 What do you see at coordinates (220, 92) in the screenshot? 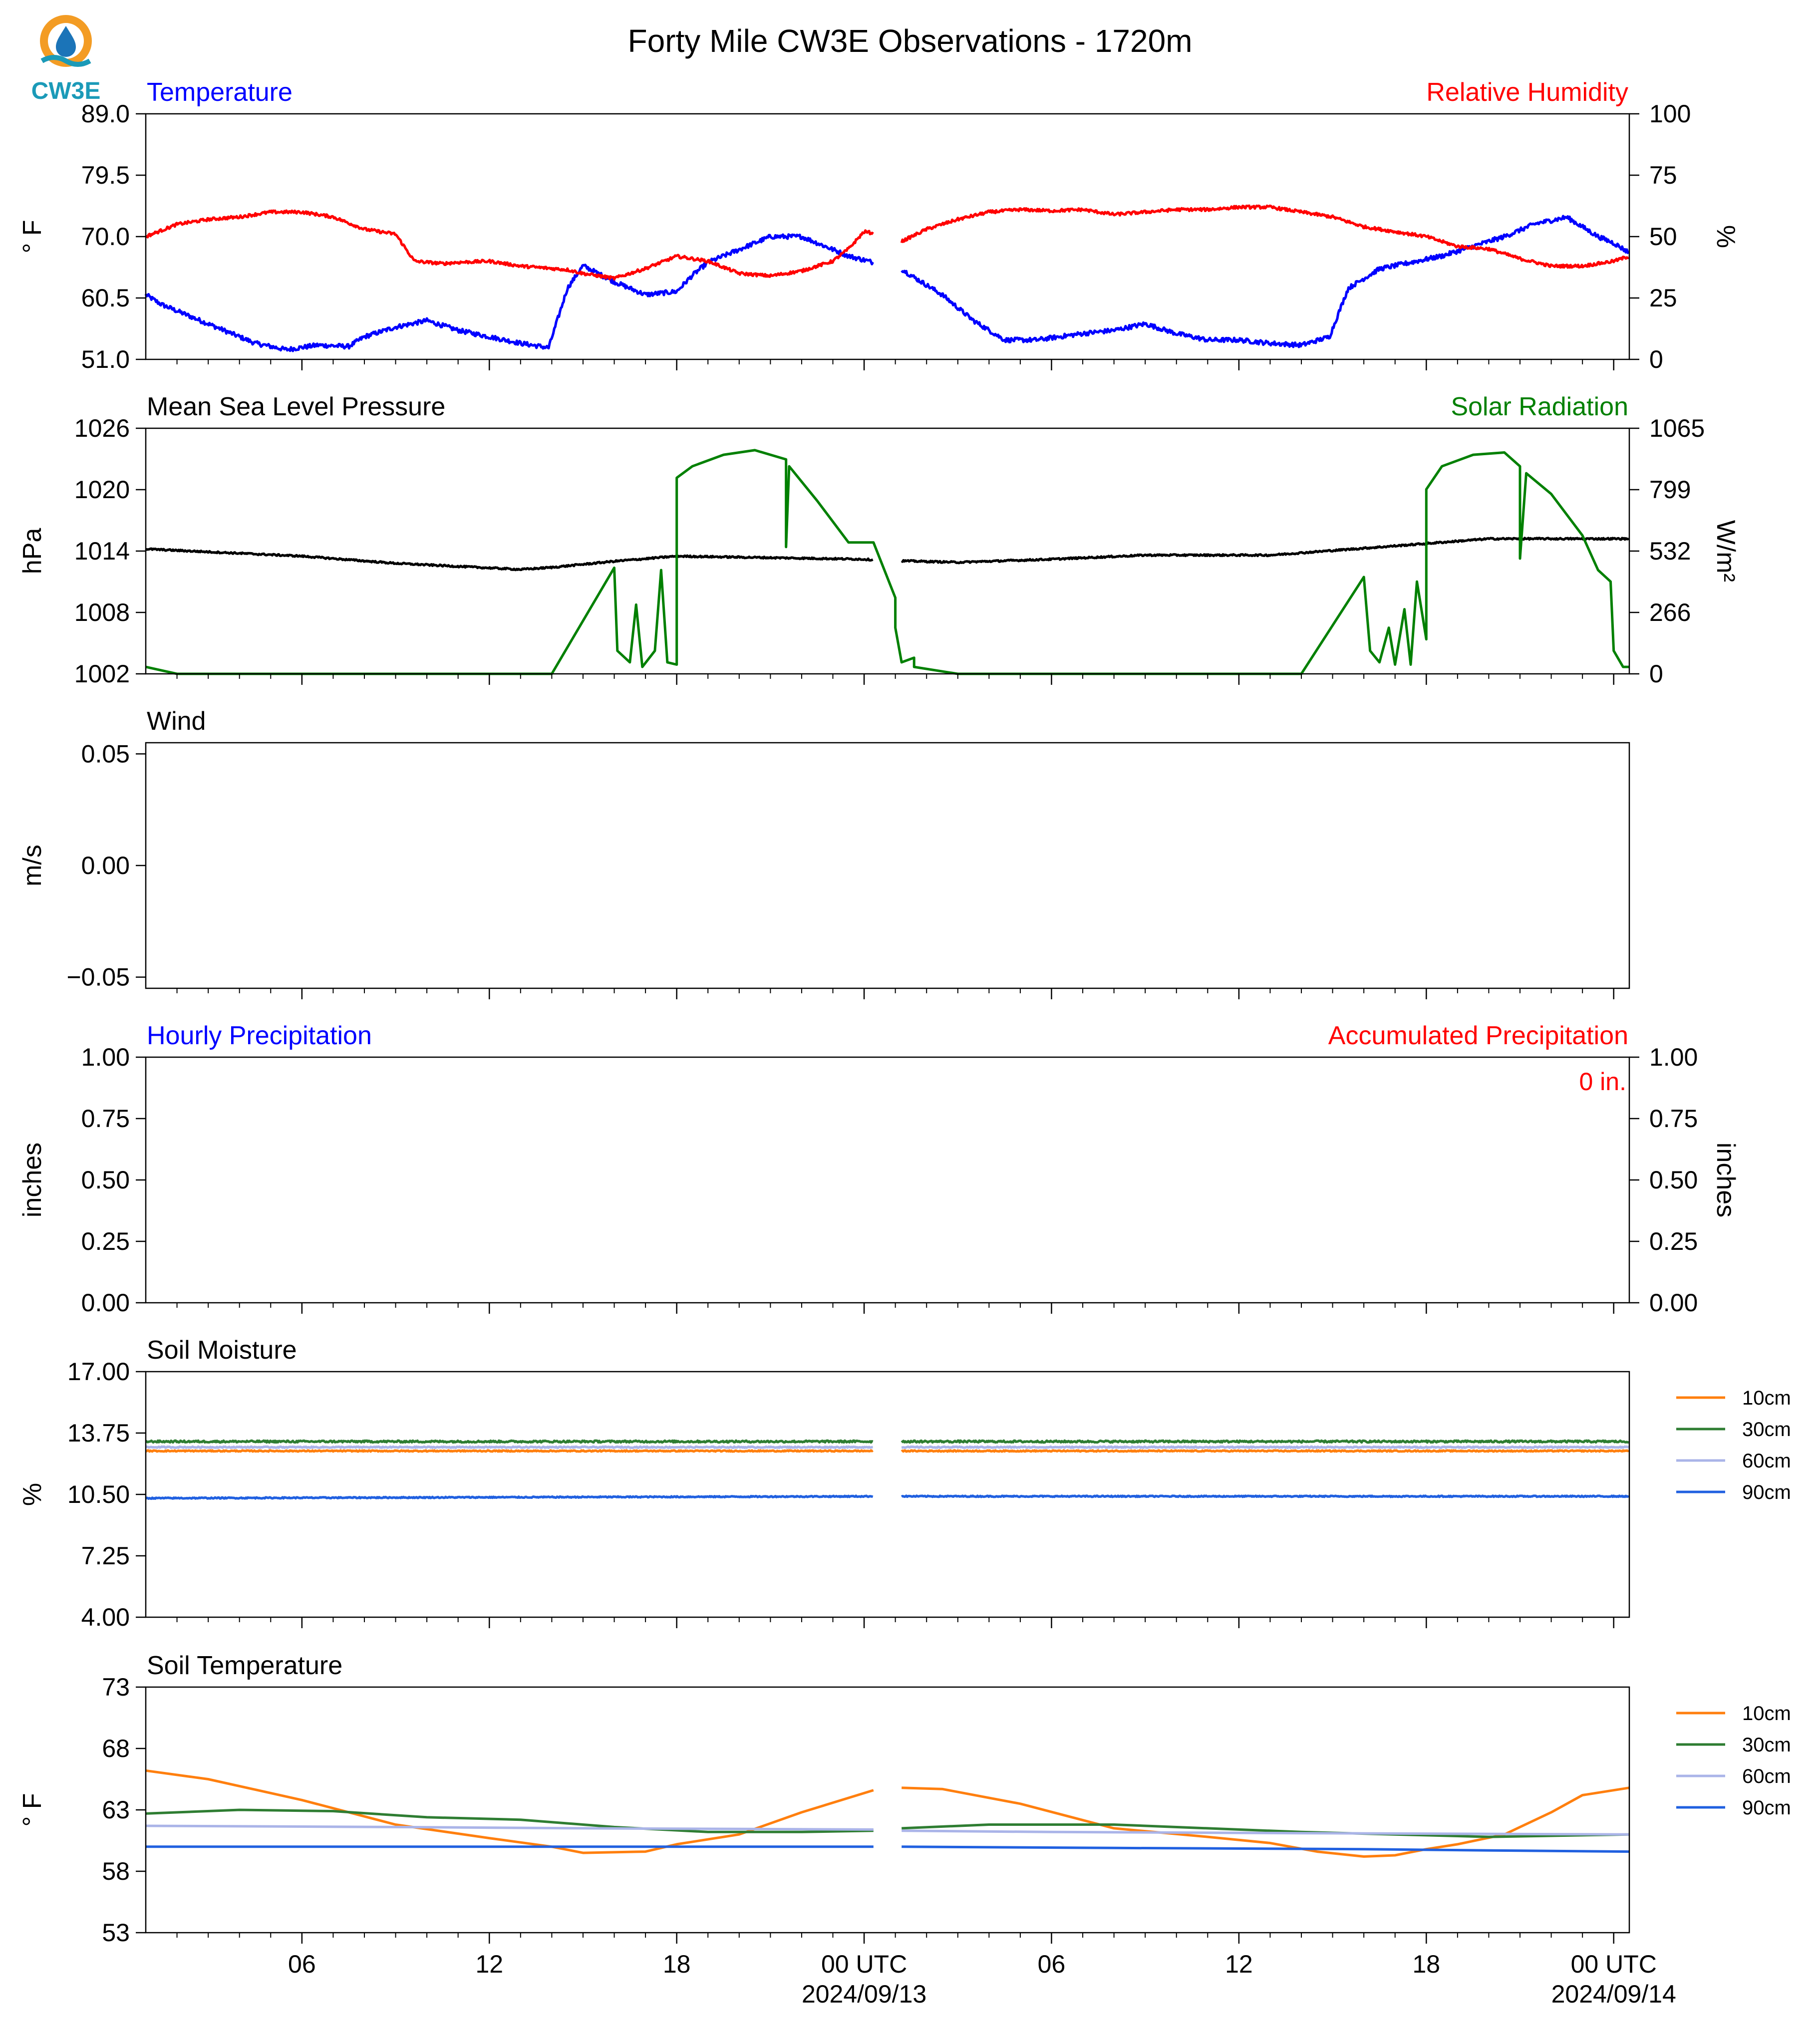
I see `panel-title-left: Temperature` at bounding box center [220, 92].